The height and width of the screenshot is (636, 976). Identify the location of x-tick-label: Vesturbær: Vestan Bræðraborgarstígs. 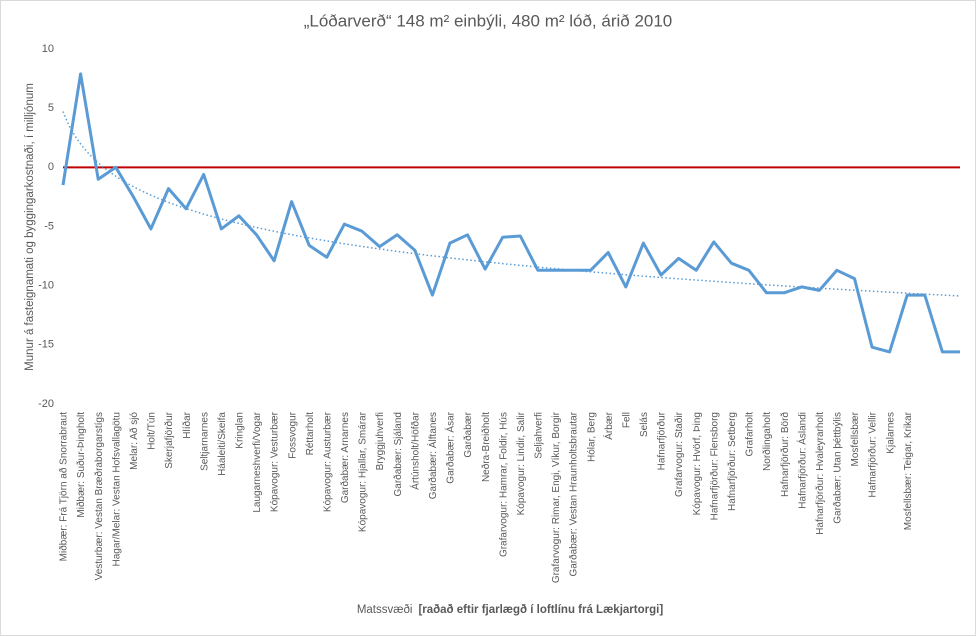
(99, 496).